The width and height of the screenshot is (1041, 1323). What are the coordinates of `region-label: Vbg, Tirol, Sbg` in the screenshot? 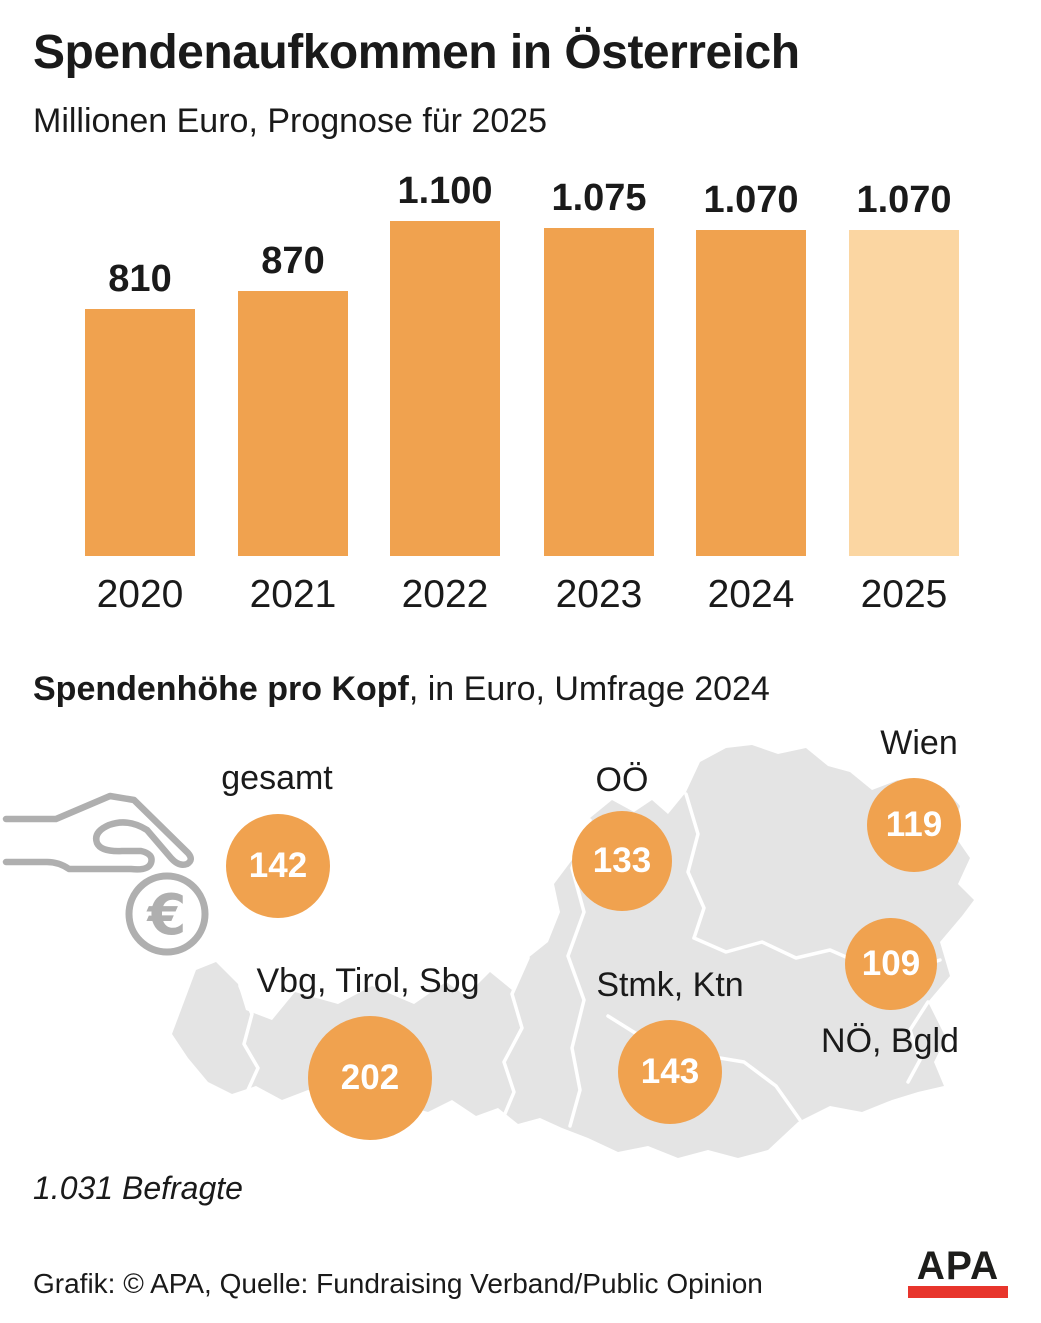 It's located at (368, 981).